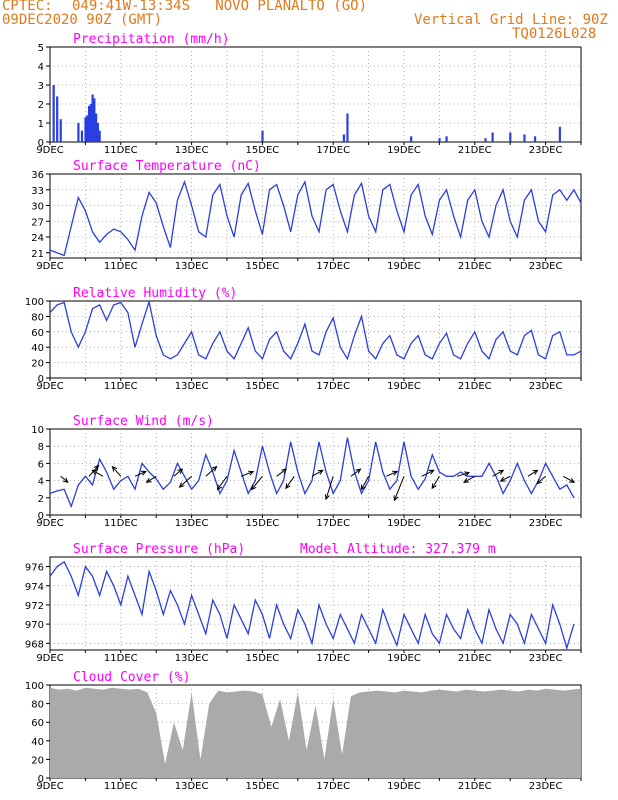  I want to click on y-tick-label: 974, so click(34, 587).